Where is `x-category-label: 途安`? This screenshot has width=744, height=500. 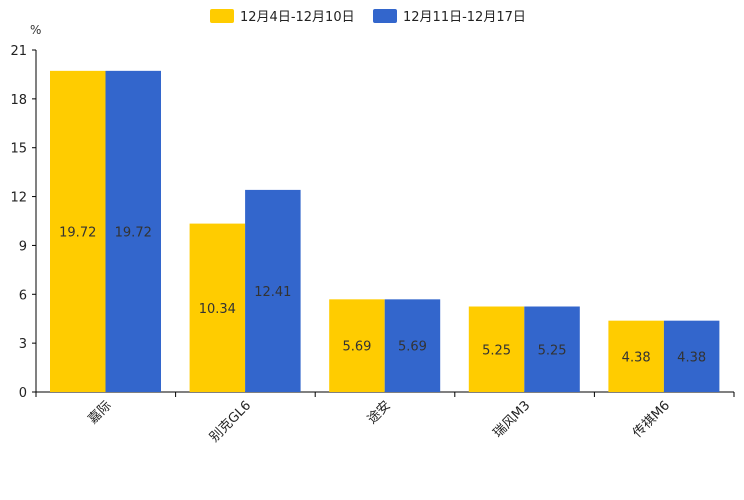 x-category-label: 途安 is located at coordinates (379, 413).